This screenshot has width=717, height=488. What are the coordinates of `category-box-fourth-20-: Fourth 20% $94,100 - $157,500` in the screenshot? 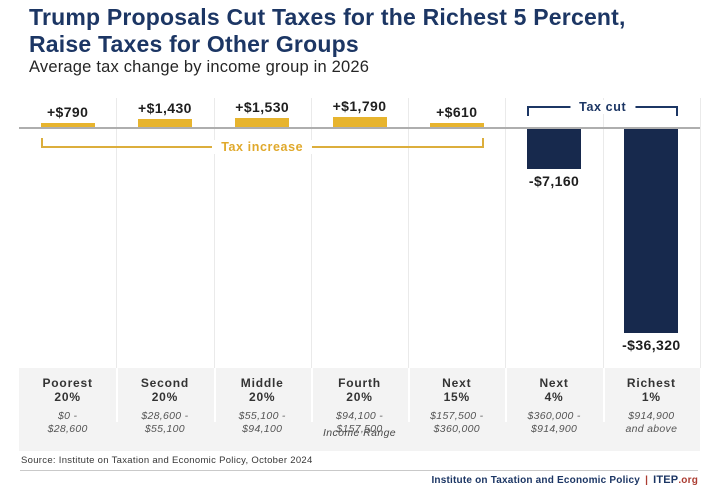 It's located at (359, 401).